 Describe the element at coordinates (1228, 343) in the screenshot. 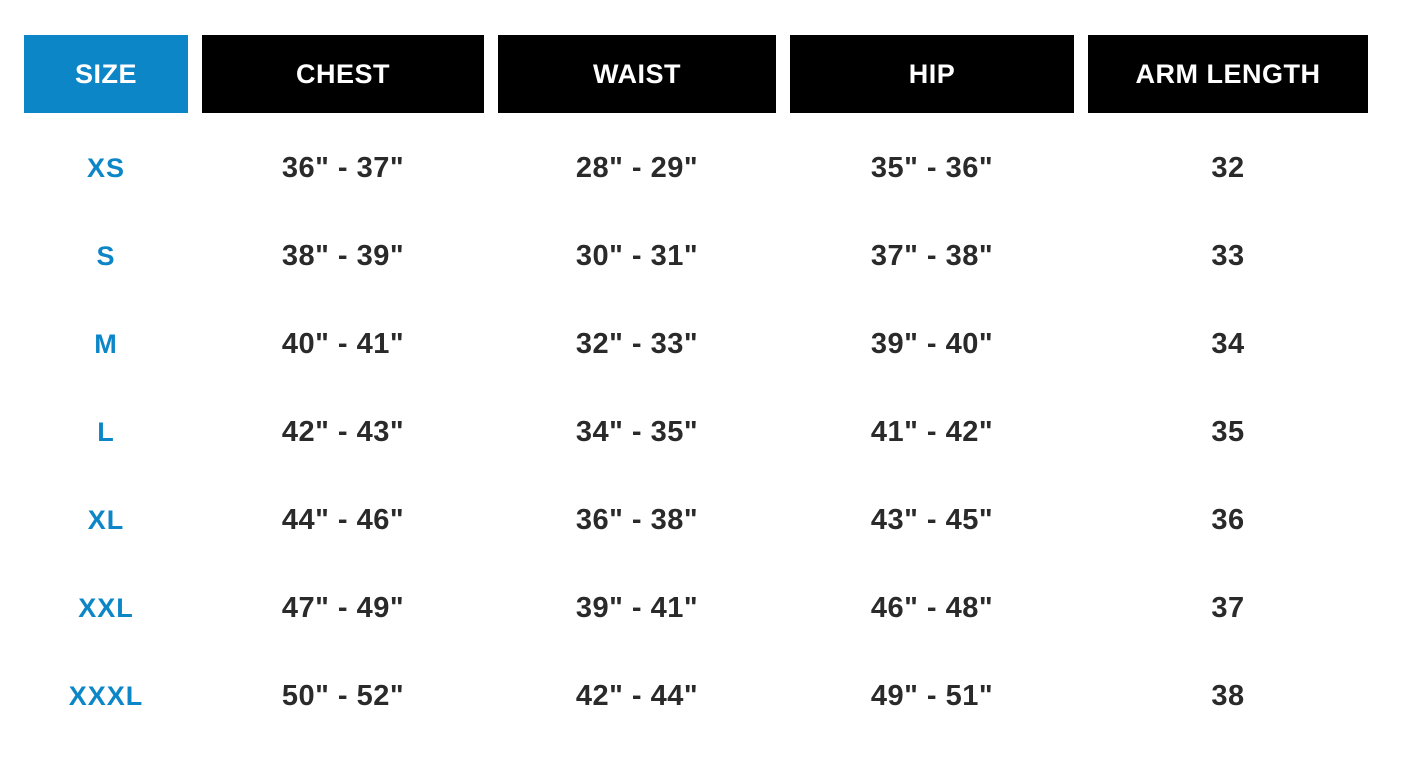

I see `arm-length-value: 34` at that location.